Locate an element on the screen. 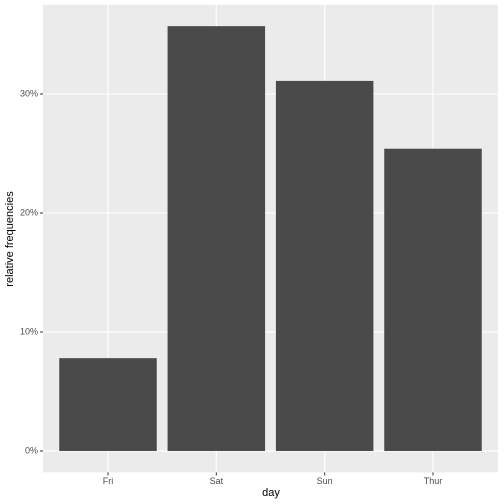 Image resolution: width=504 pixels, height=504 pixels. y-axis-title: relative frequencies is located at coordinates (10, 239).